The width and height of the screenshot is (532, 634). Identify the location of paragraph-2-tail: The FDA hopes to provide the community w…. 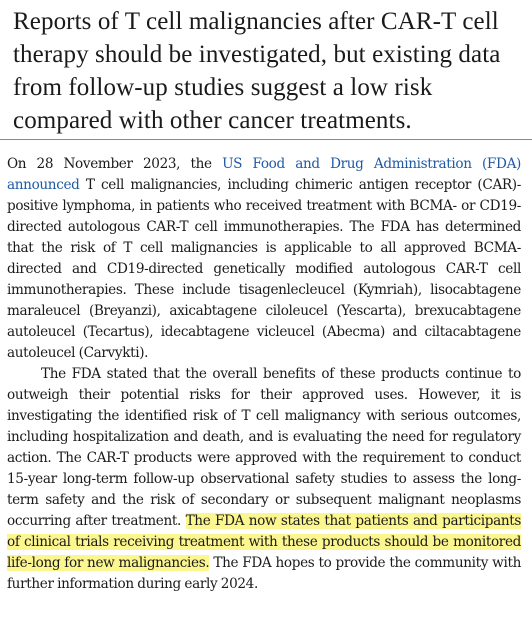
(264, 573).